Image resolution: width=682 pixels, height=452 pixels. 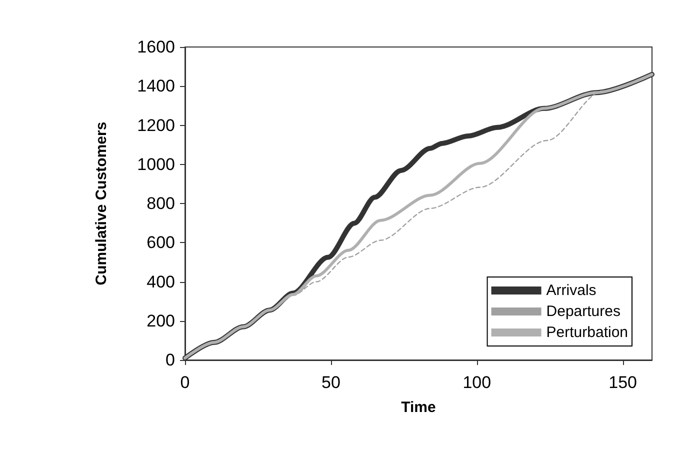 I want to click on legend-label: Departures, so click(x=583, y=311).